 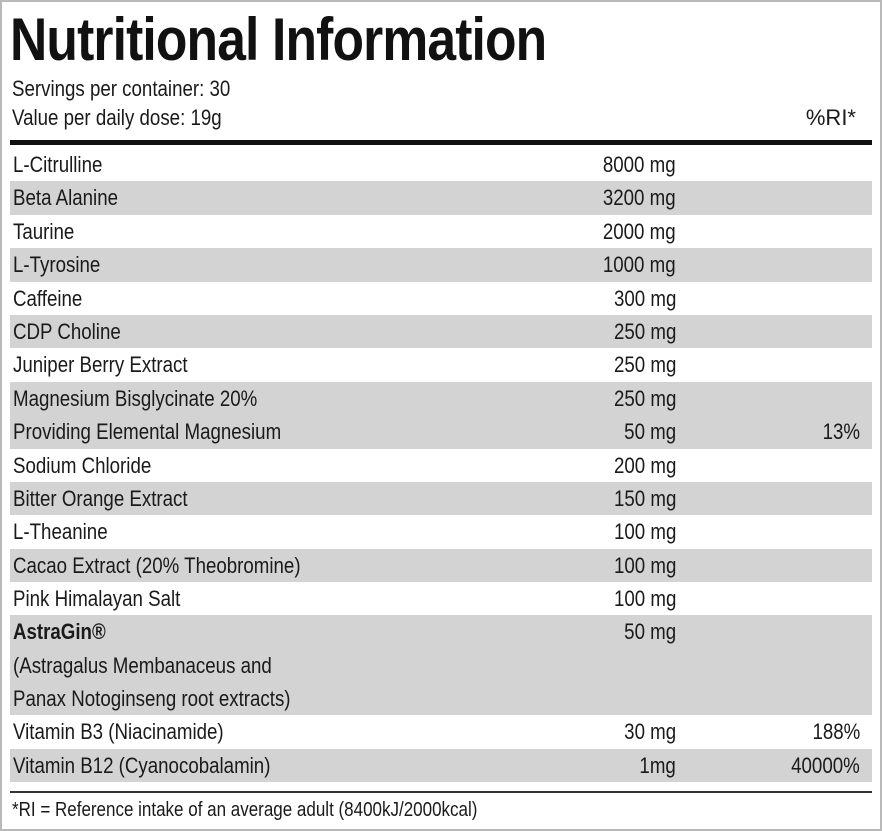 What do you see at coordinates (121, 88) in the screenshot?
I see `servings-line: Servings per container: 30` at bounding box center [121, 88].